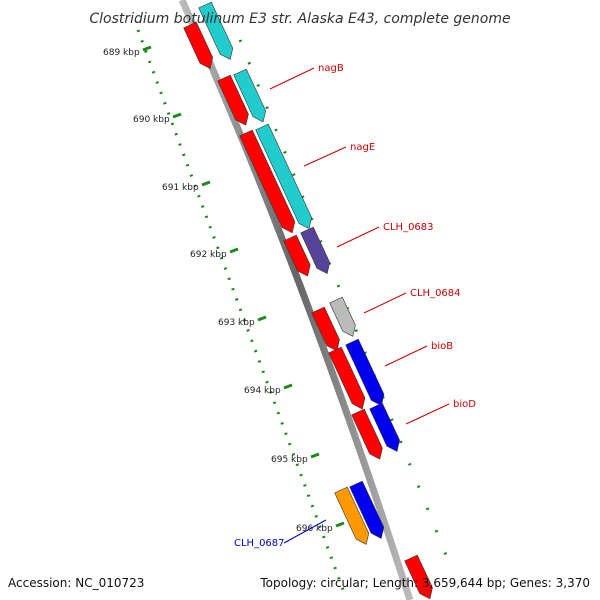  What do you see at coordinates (362, 147) in the screenshot?
I see `gene-label: nagE` at bounding box center [362, 147].